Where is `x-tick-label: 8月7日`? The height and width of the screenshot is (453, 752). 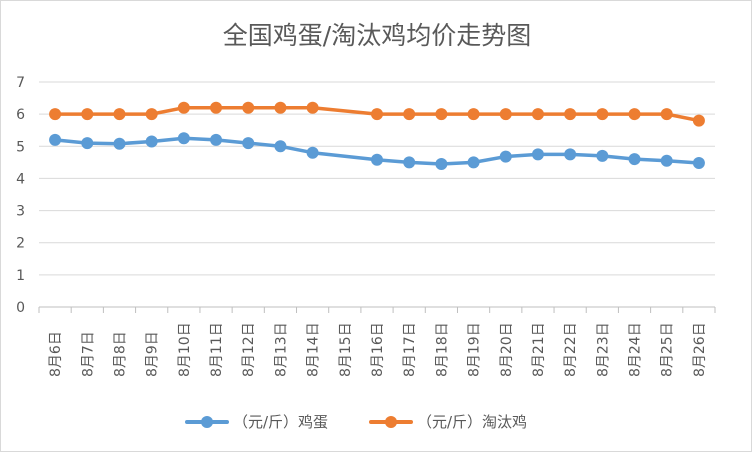 x-tick-label: 8月7日 is located at coordinates (88, 354).